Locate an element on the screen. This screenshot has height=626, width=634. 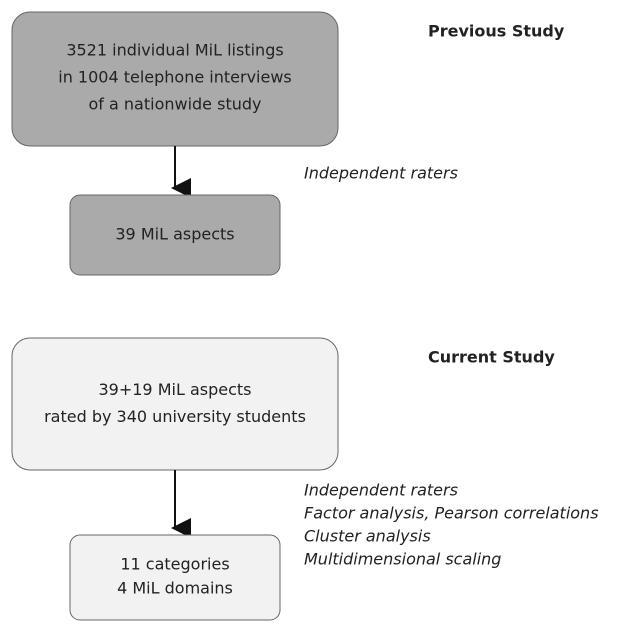
label: 11 categories is located at coordinates (174, 564).